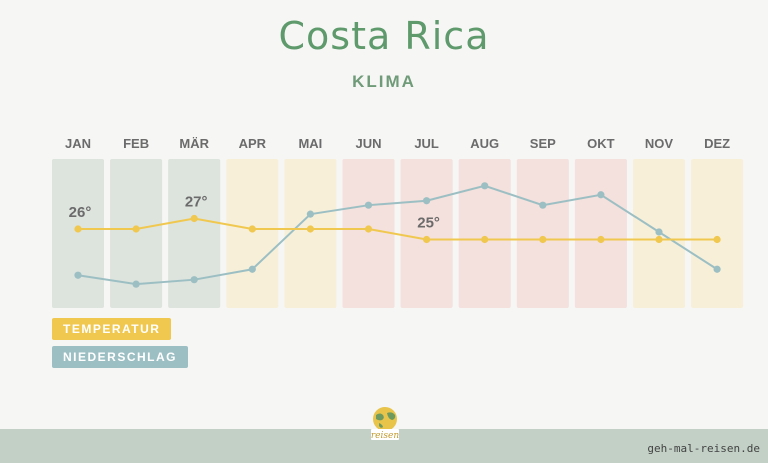  What do you see at coordinates (717, 143) in the screenshot?
I see `month-label: DEZ` at bounding box center [717, 143].